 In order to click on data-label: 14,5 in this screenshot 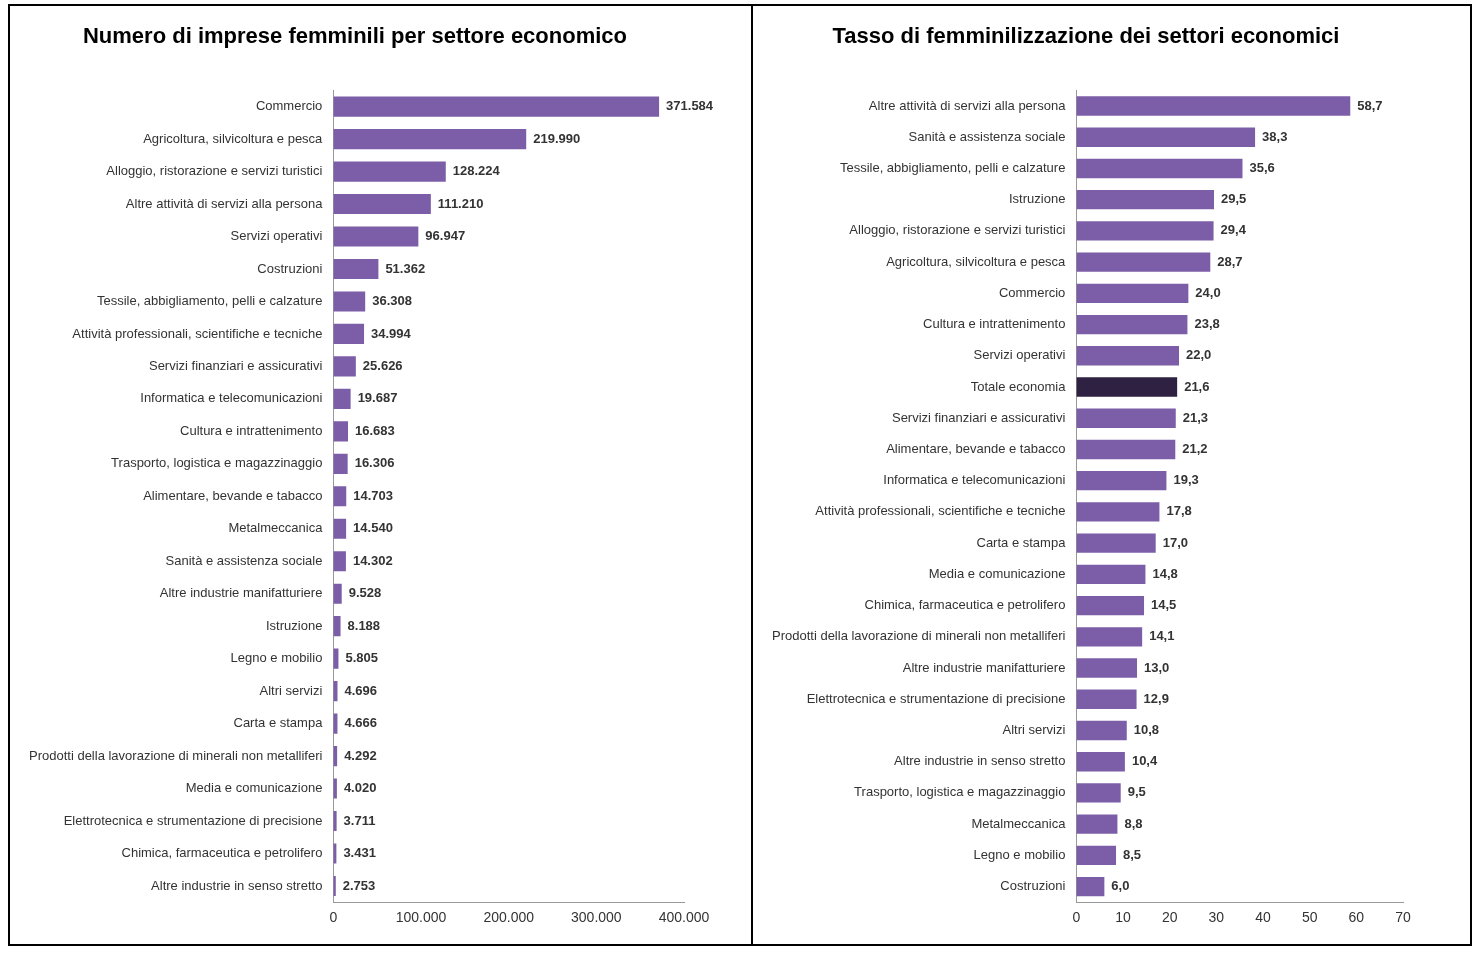, I will do `click(1163, 605)`.